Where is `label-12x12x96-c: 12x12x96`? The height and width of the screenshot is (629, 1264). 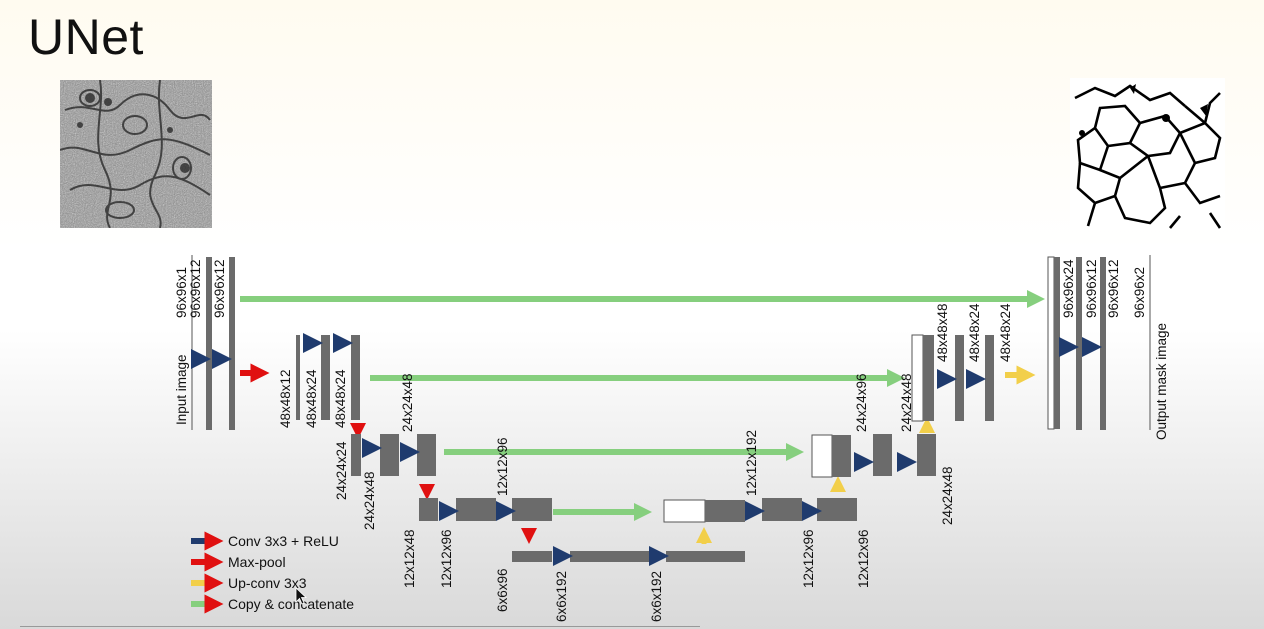 label-12x12x96-c: 12x12x96 is located at coordinates (808, 558).